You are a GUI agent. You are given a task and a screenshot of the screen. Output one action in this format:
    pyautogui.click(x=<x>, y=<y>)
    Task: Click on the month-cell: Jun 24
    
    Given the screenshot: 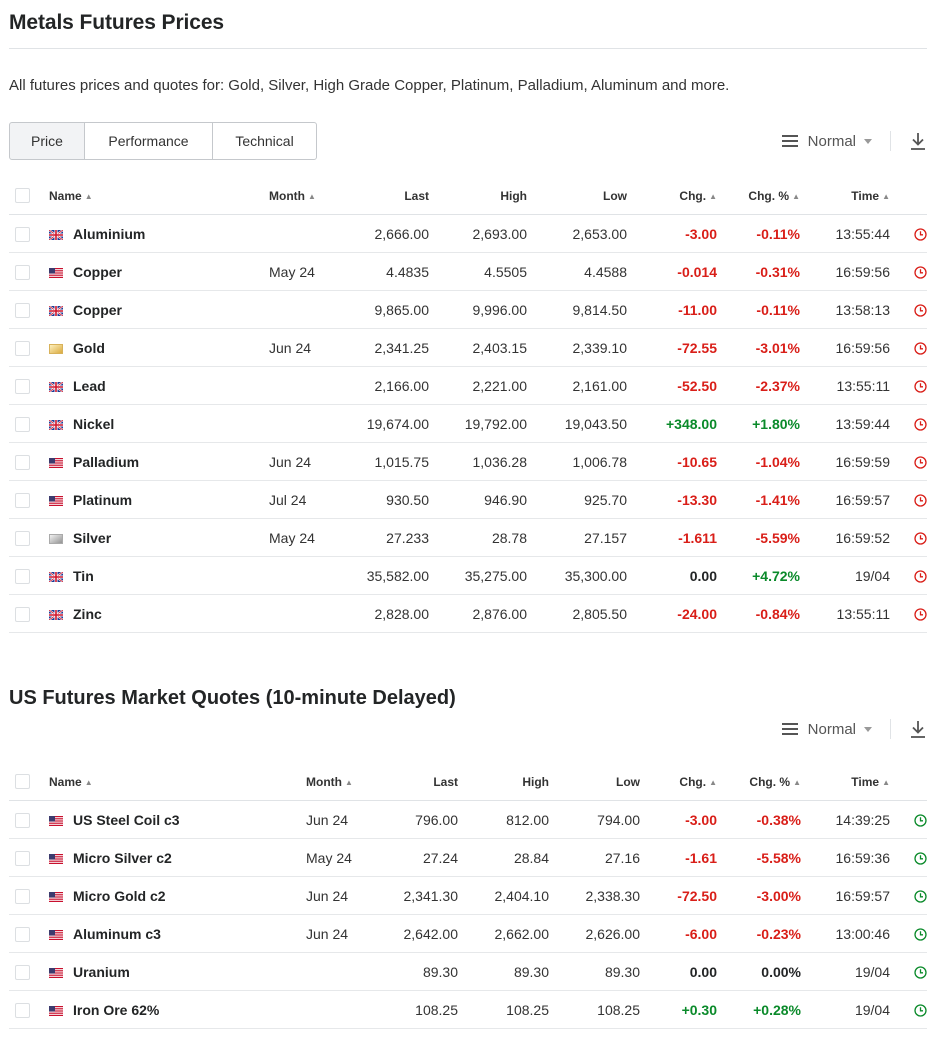 What is the action you would take?
    pyautogui.click(x=346, y=933)
    